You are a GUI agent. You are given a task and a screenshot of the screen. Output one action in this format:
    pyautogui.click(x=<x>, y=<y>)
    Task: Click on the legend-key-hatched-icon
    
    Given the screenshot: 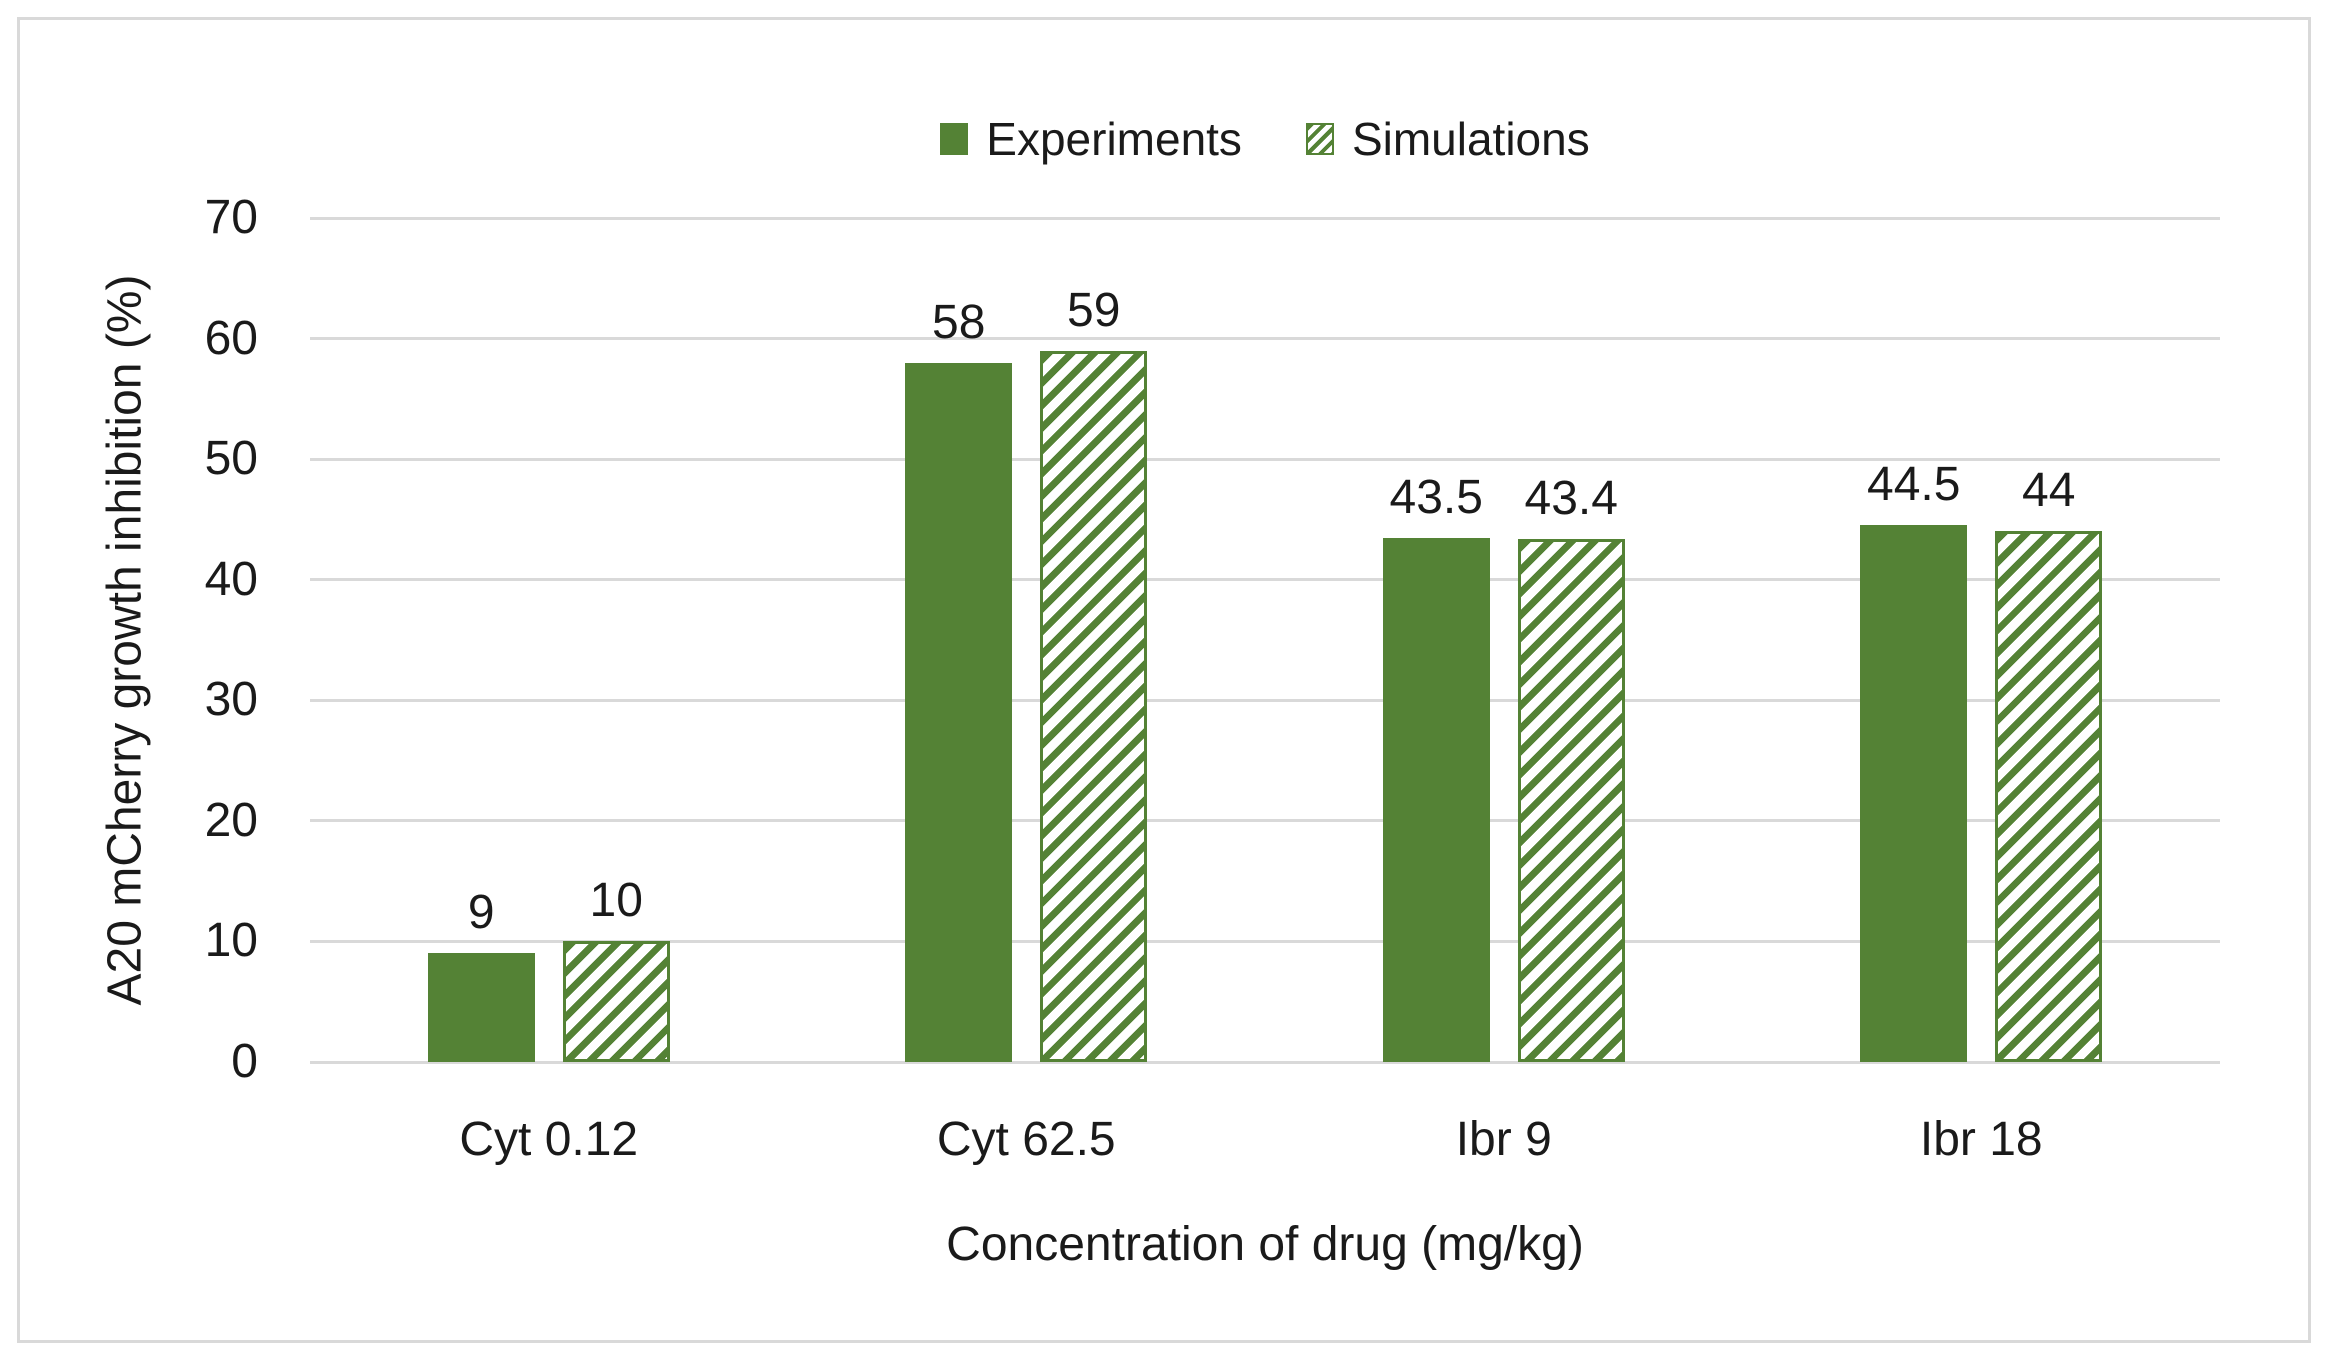 What is the action you would take?
    pyautogui.click(x=1319, y=139)
    